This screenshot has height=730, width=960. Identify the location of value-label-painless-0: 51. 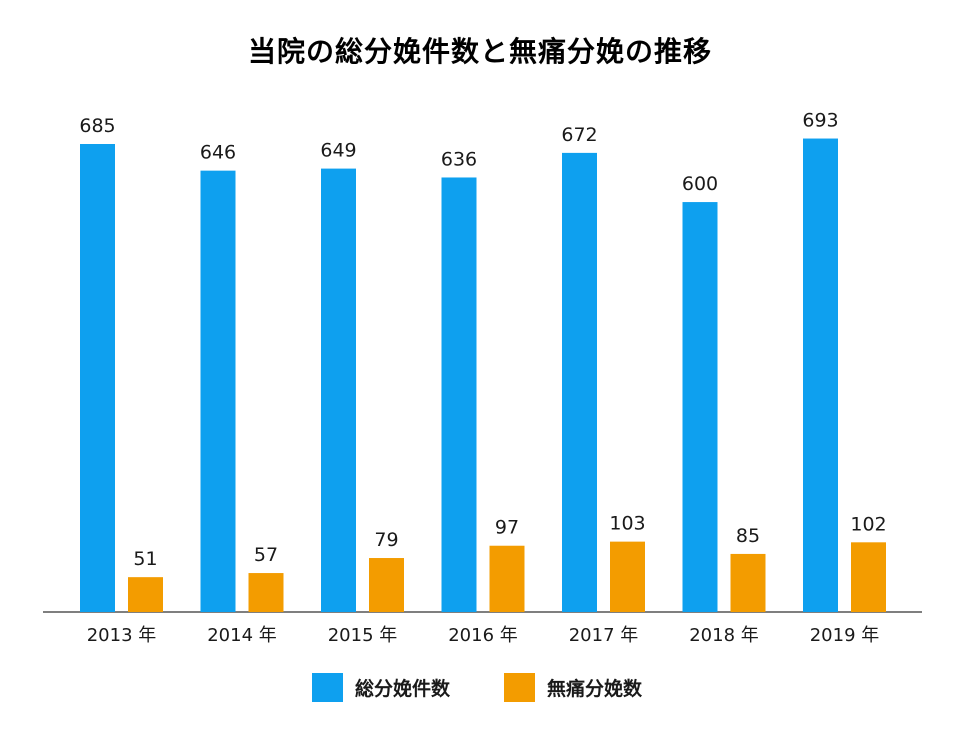
(145, 559).